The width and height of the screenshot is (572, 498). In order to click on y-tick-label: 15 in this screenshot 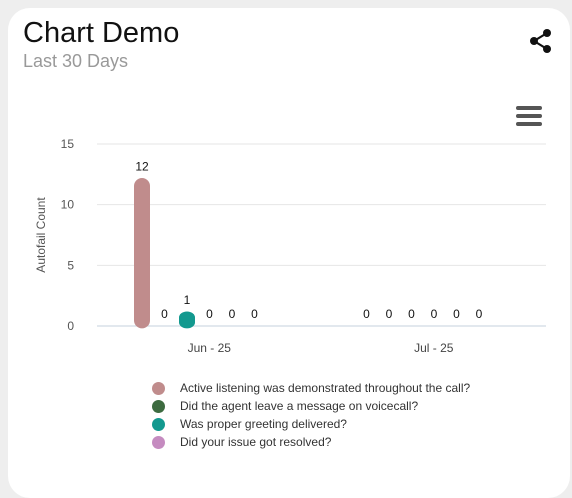, I will do `click(68, 144)`.